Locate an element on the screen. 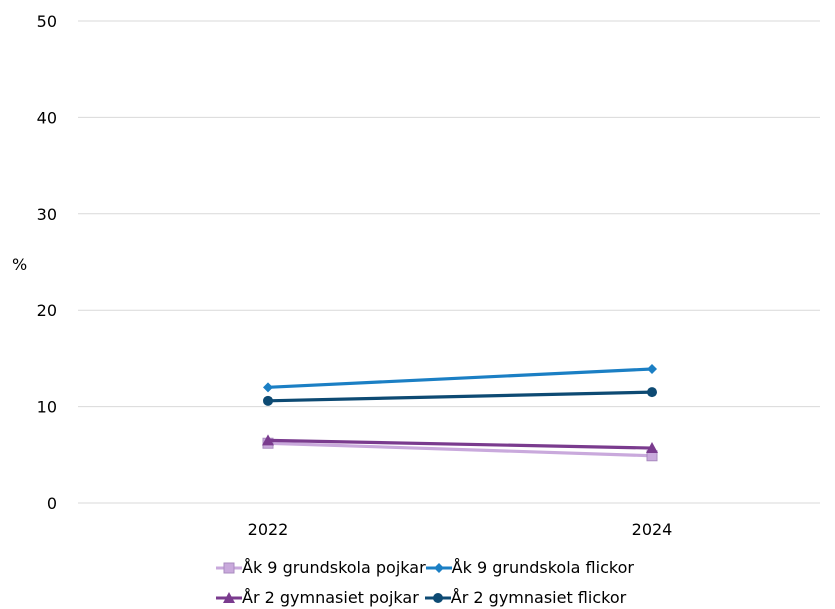 Image resolution: width=835 pixels, height=609 pixels. series-triangle is located at coordinates (460, 444).